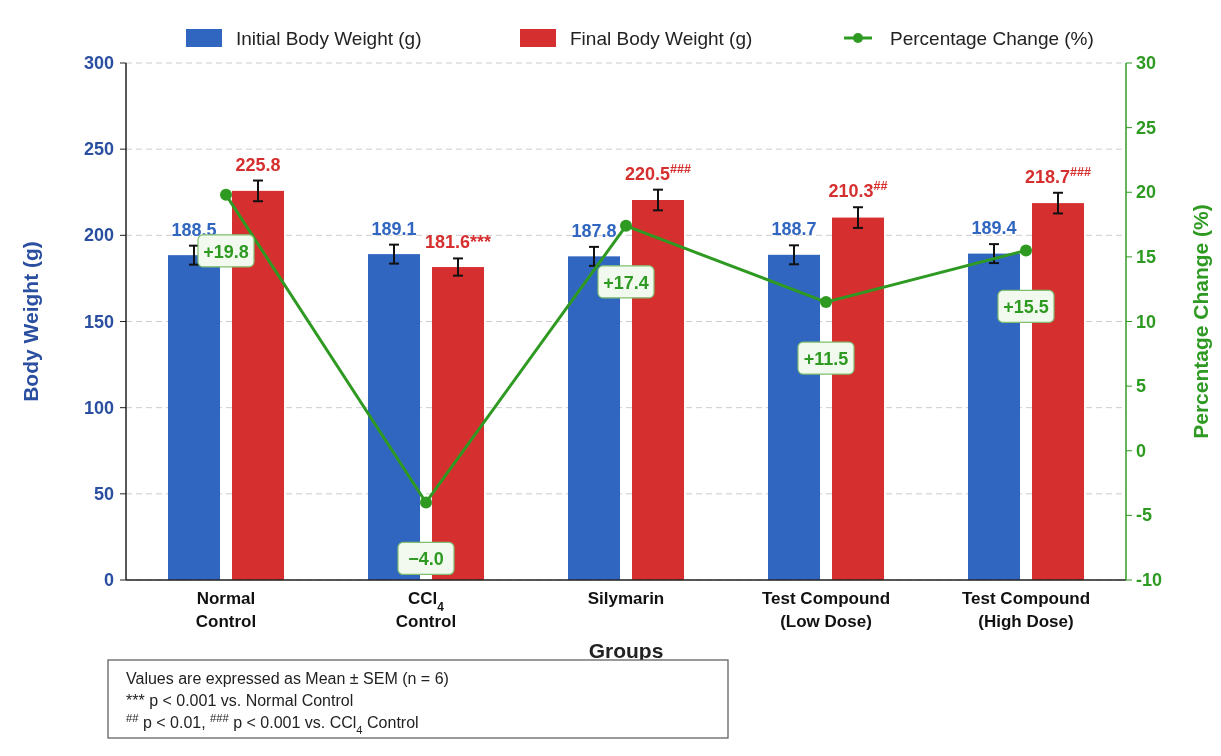 This screenshot has height=756, width=1221. What do you see at coordinates (1146, 192) in the screenshot?
I see `y2-tick-label: 20` at bounding box center [1146, 192].